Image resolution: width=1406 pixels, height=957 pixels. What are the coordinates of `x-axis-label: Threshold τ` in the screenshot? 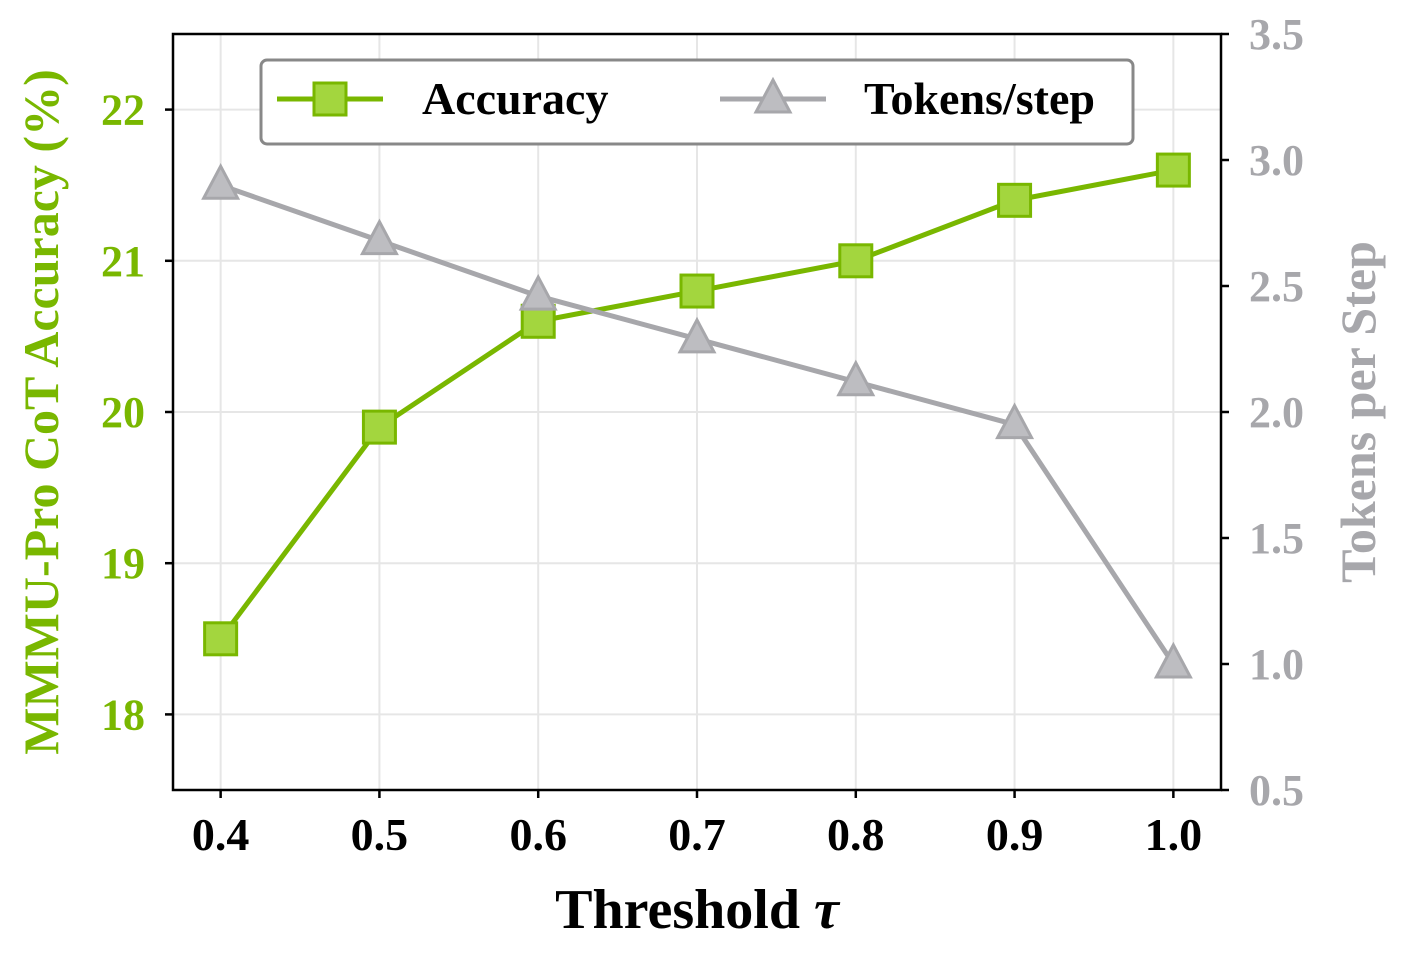 It's located at (698, 910).